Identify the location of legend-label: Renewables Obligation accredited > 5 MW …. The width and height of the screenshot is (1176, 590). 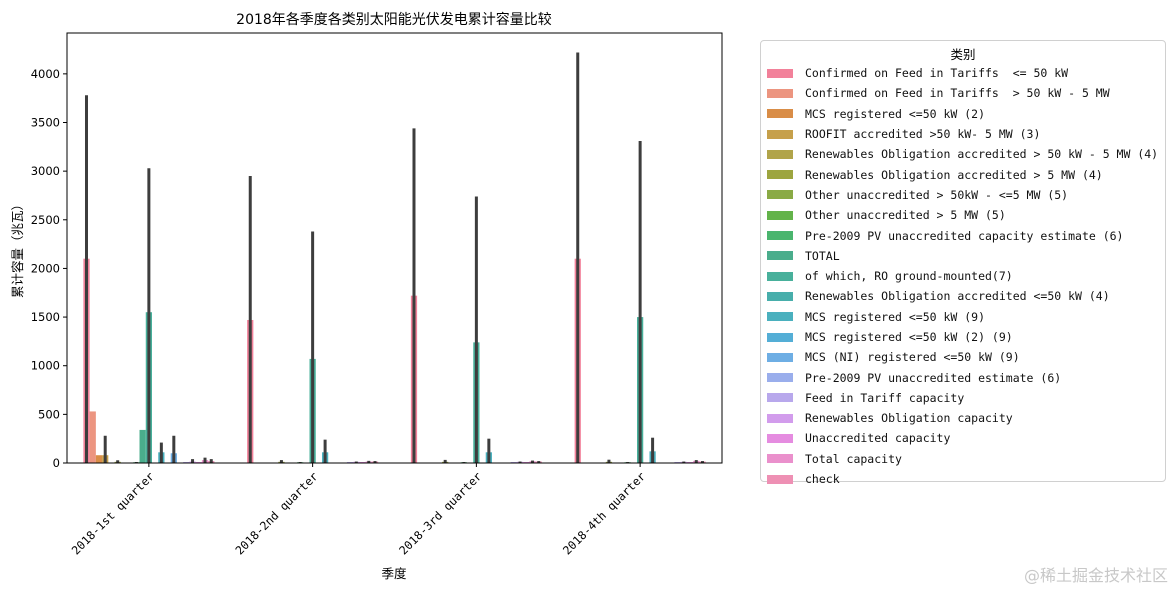
(954, 174).